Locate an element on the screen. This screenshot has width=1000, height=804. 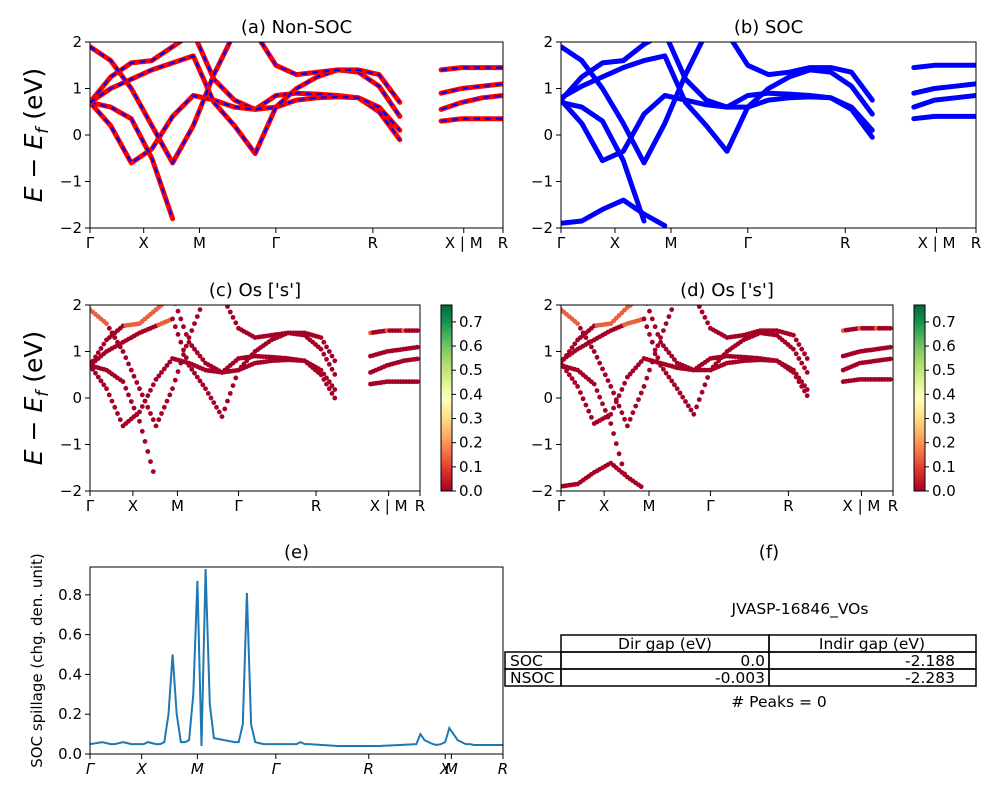
axes-frame is located at coordinates (296, 660).